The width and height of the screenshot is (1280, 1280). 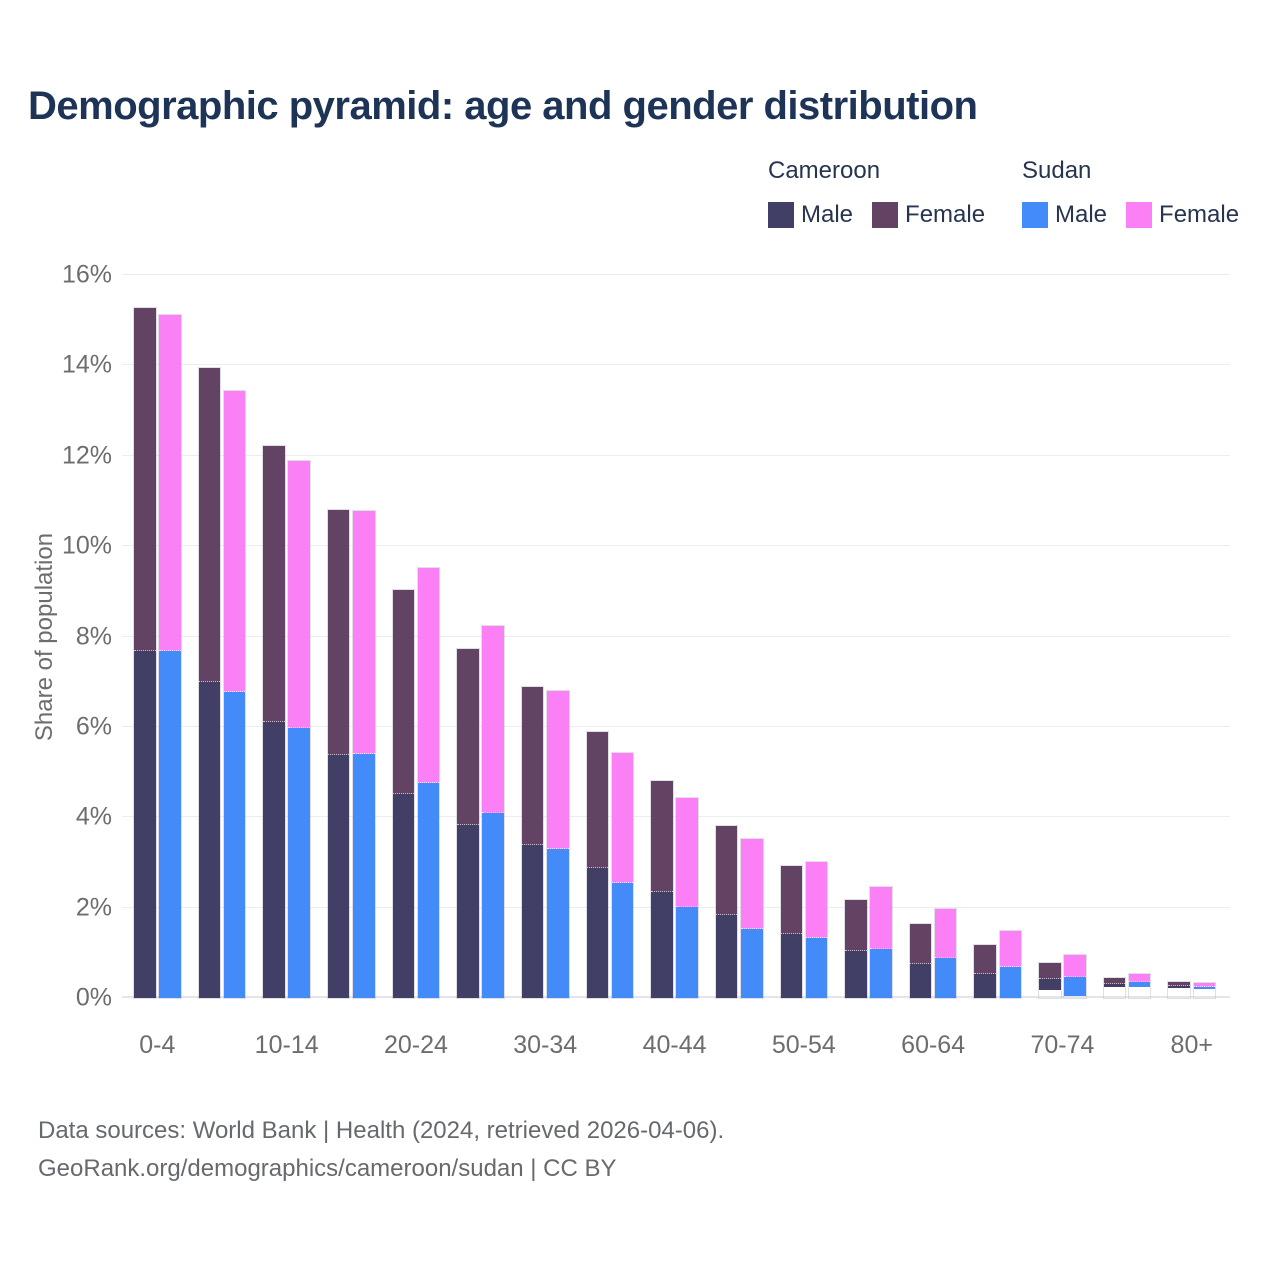 I want to click on x-tick-label-80+: 80+, so click(x=1191, y=1045).